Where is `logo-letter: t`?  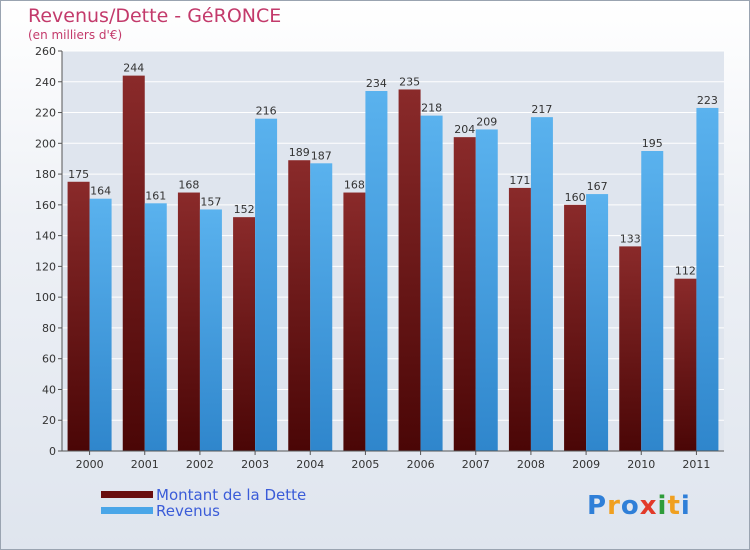
logo-letter: t is located at coordinates (674, 506).